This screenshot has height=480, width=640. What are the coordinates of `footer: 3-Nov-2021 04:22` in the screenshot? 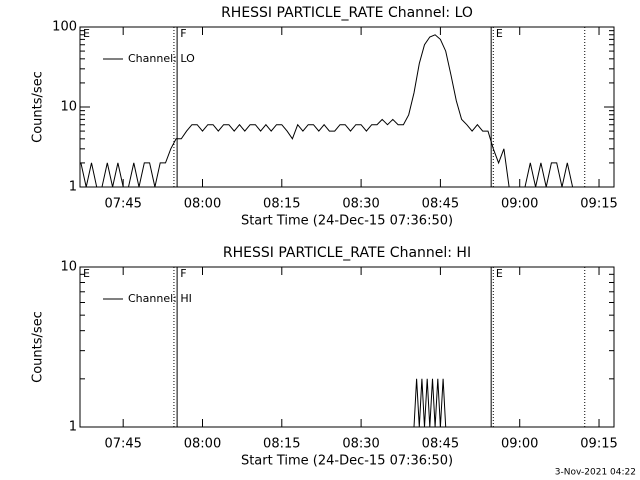 It's located at (595, 473).